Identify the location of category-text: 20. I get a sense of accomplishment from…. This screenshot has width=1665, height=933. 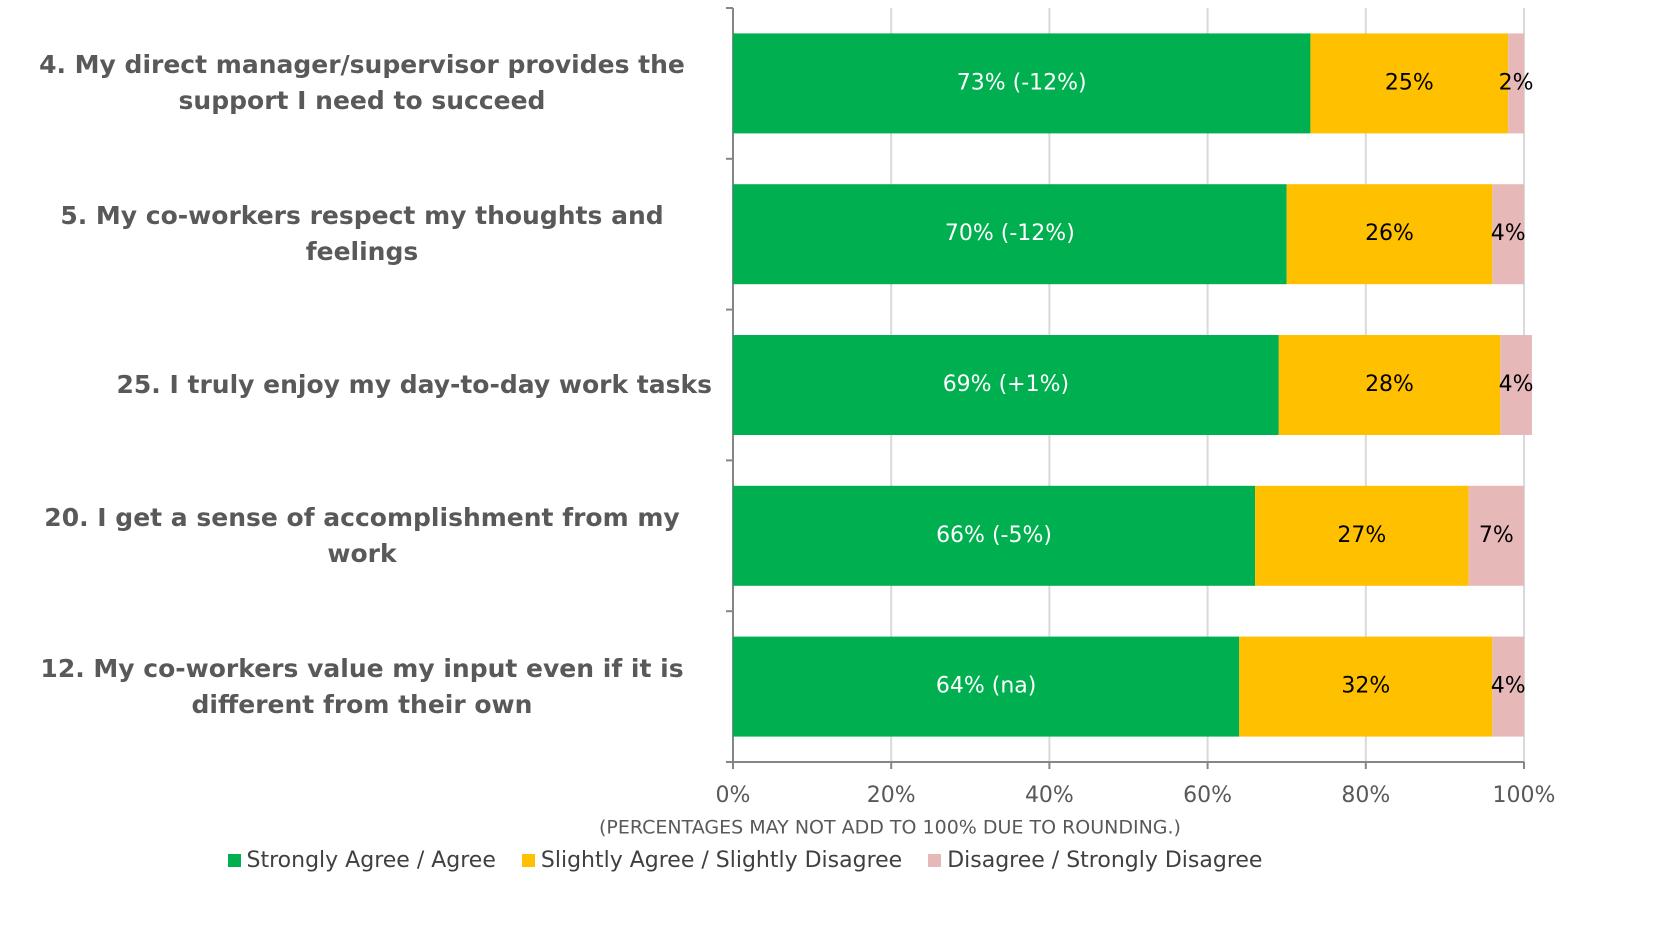
(362, 535).